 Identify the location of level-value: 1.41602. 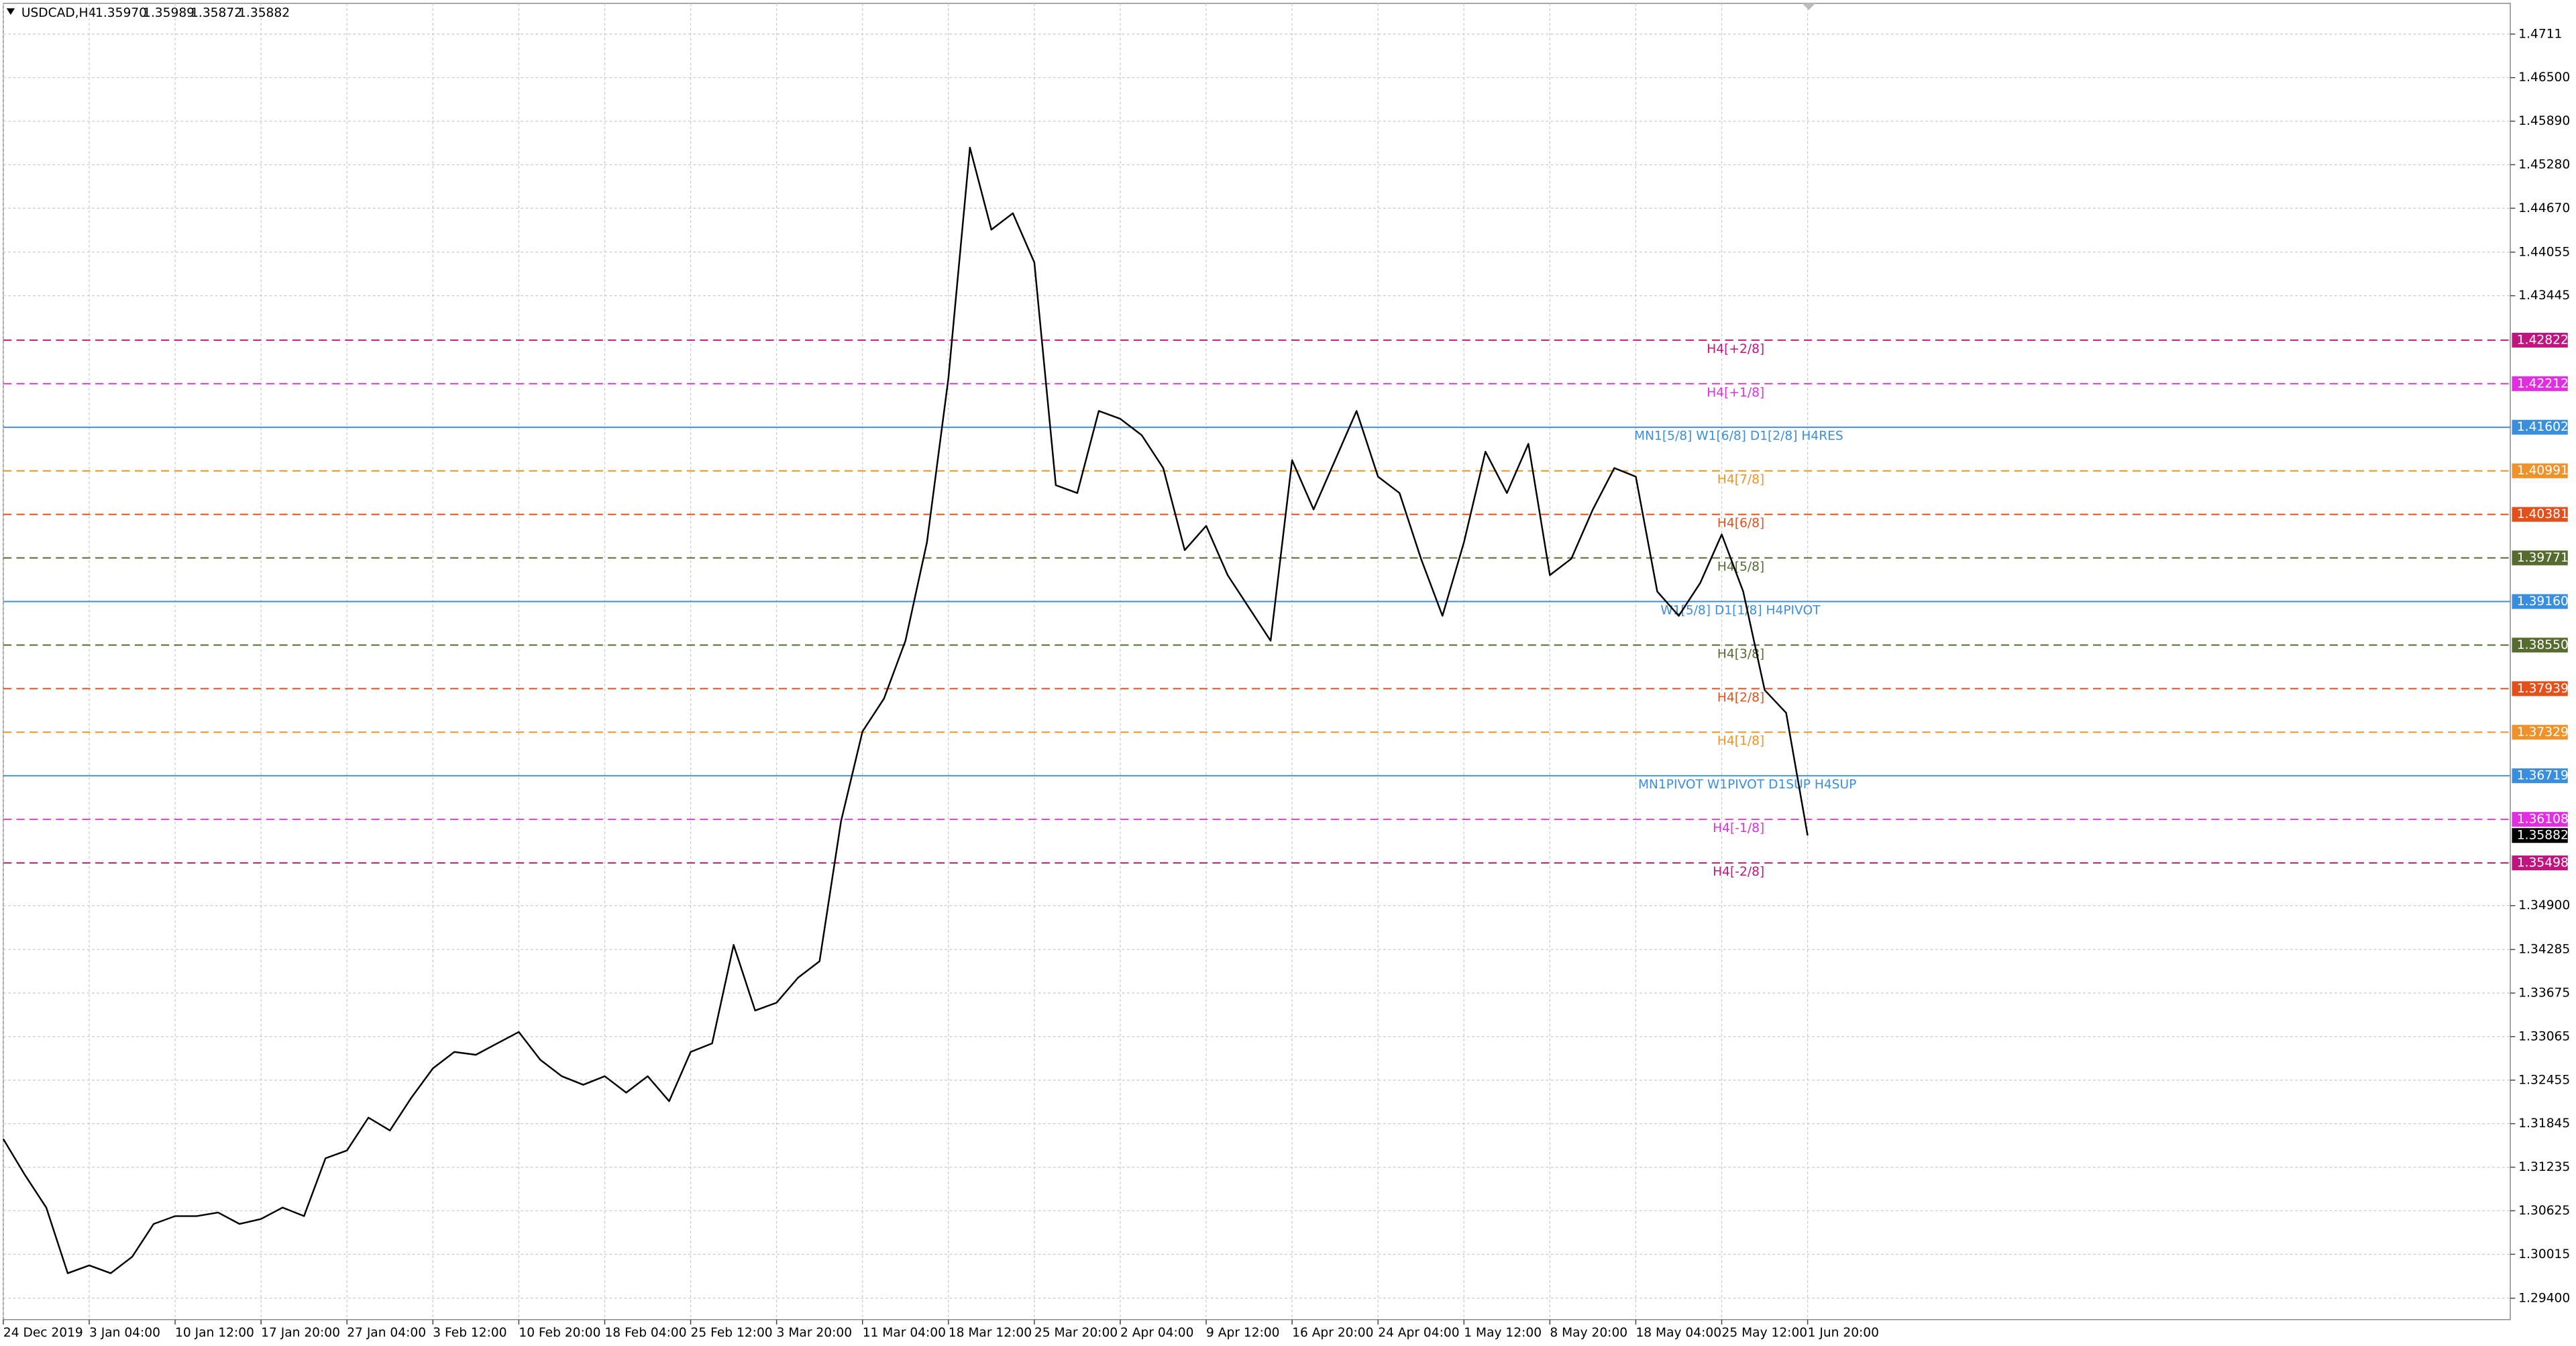
(2543, 427).